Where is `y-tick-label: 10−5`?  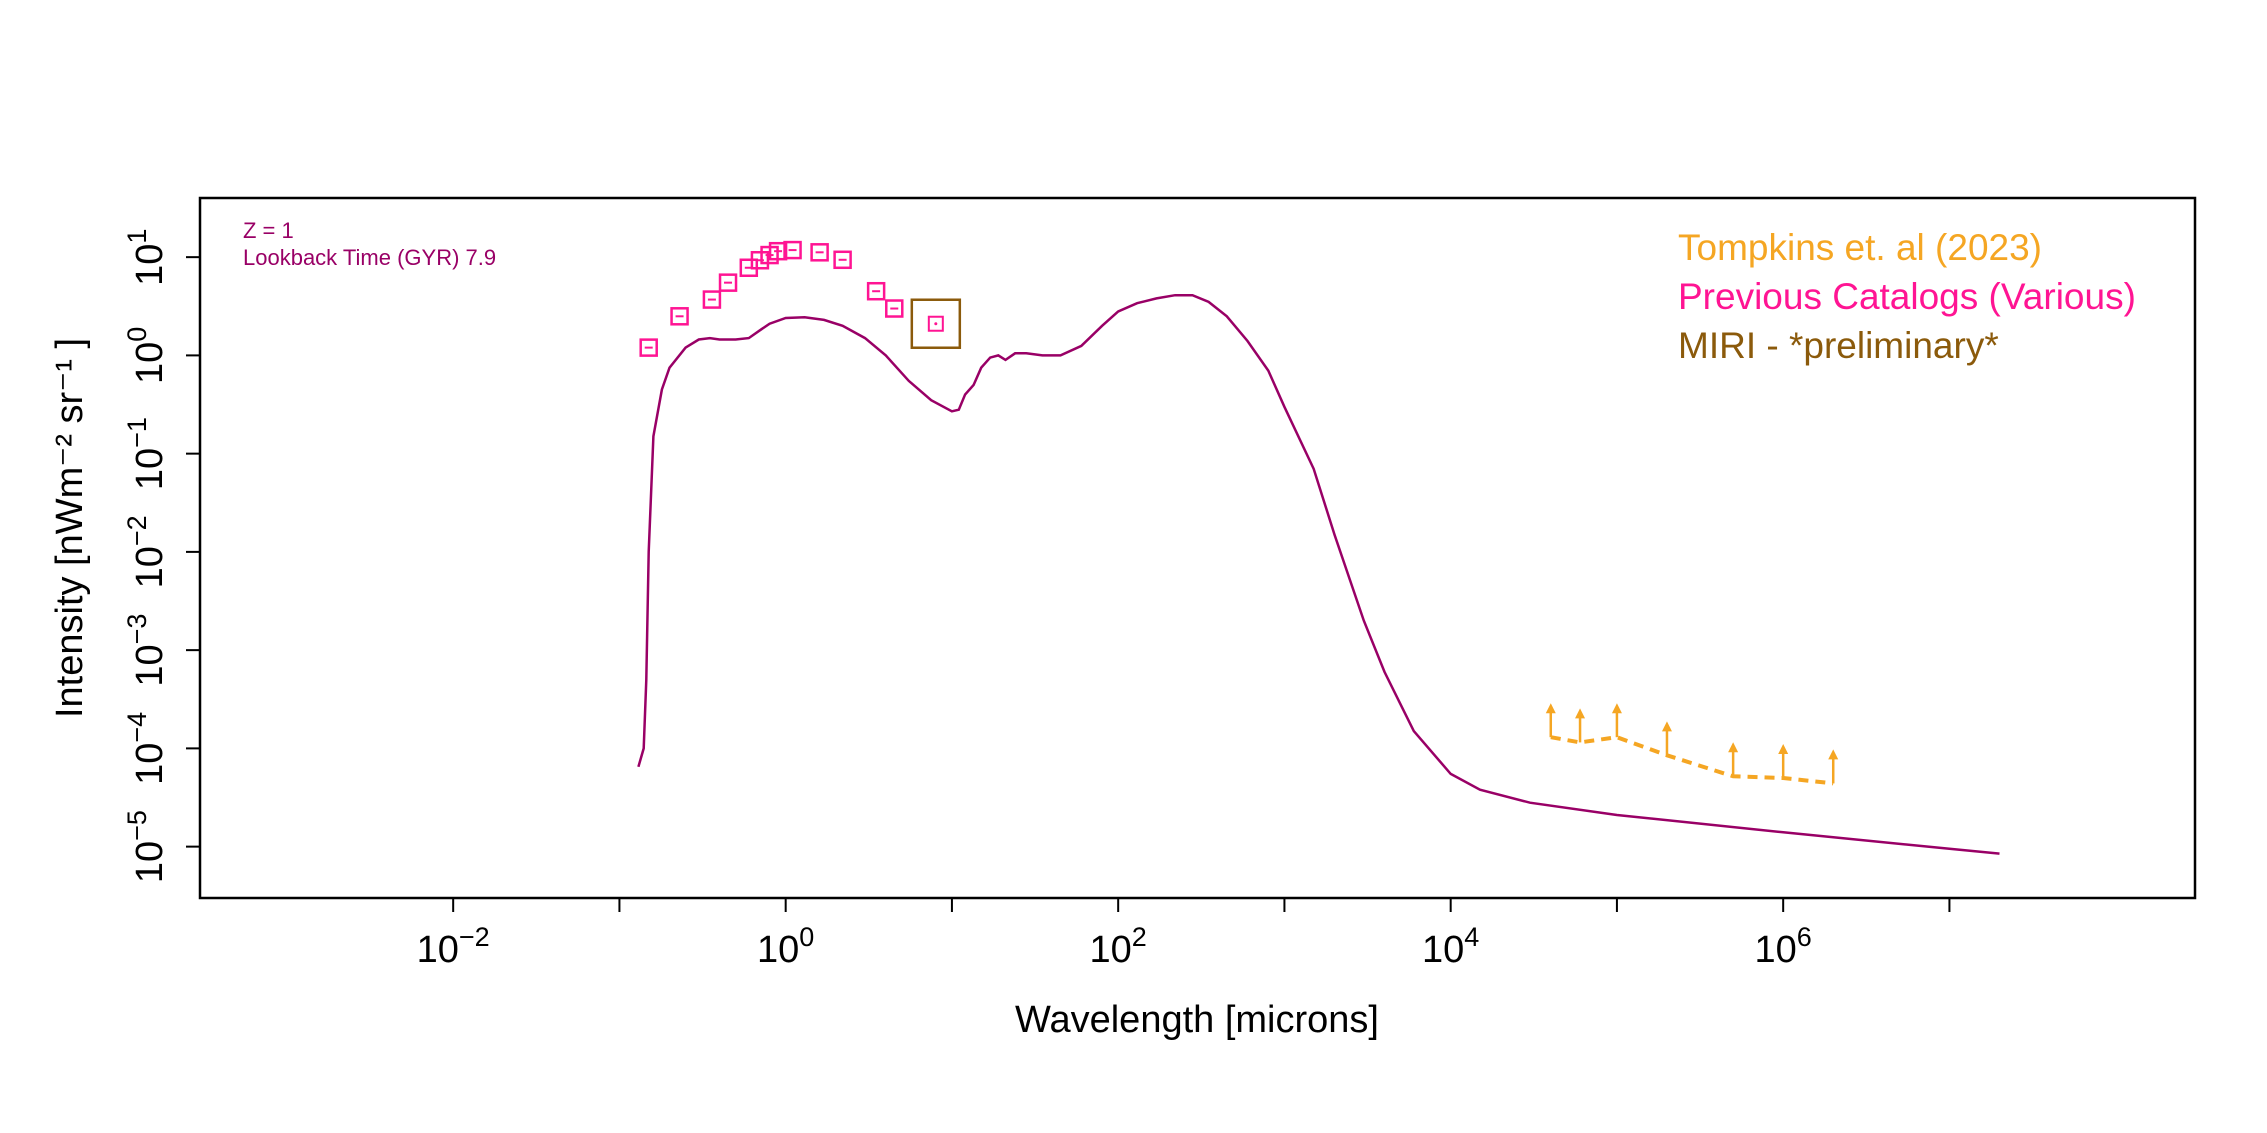
y-tick-label: 10−5 is located at coordinates (146, 846).